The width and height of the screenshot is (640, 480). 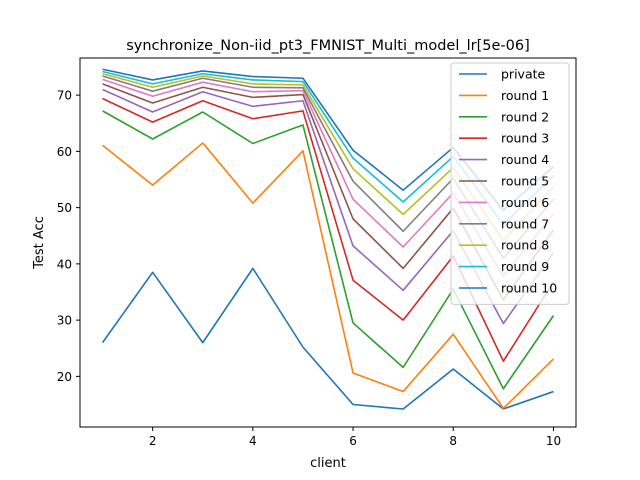 I want to click on x-axis-ticks: 2 4 6 8 10, so click(x=355, y=437).